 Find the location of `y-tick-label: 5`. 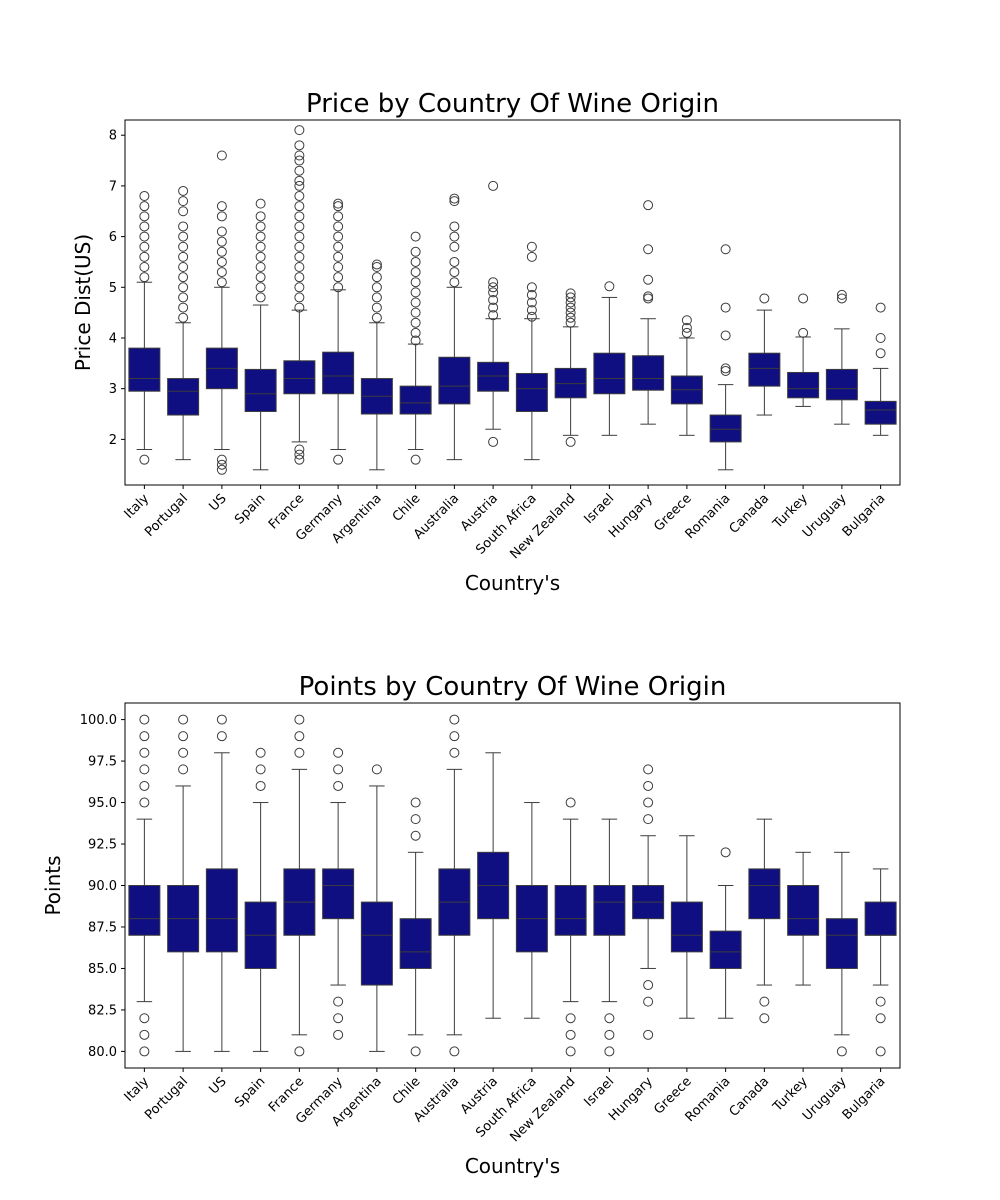

y-tick-label: 5 is located at coordinates (113, 288).